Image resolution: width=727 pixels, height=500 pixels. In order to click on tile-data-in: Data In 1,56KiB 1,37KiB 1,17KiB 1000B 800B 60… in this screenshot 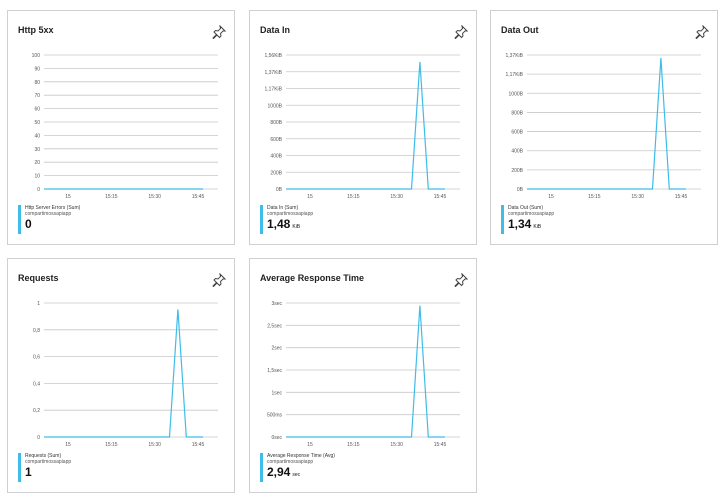, I will do `click(363, 127)`.